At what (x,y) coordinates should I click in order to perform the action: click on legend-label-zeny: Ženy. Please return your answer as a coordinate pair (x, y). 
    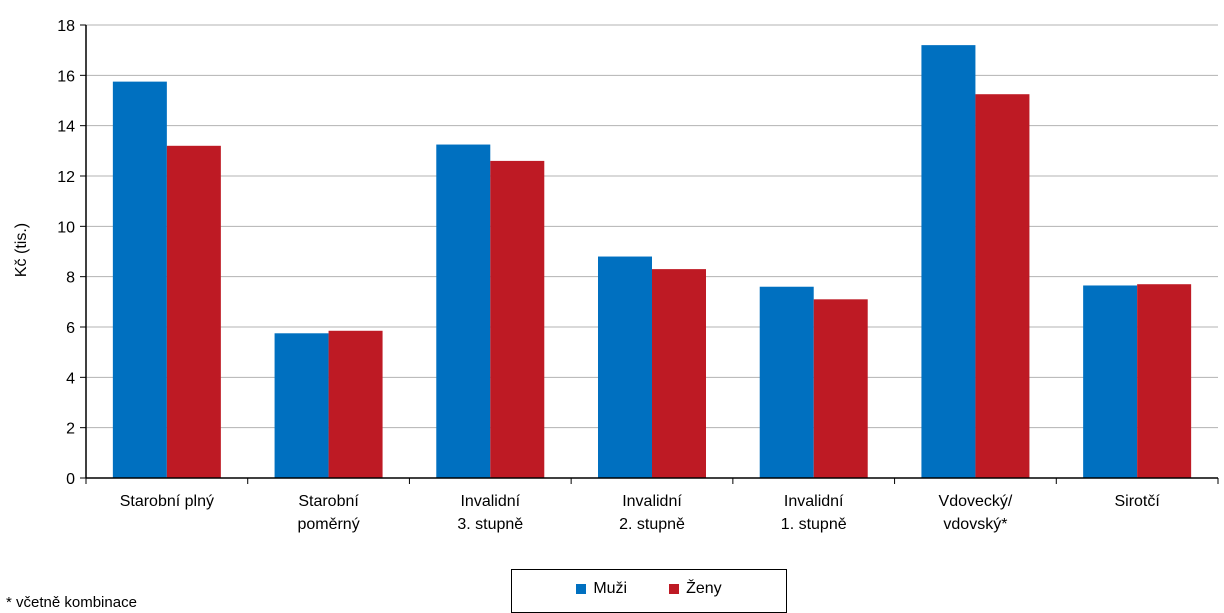
    Looking at the image, I should click on (704, 588).